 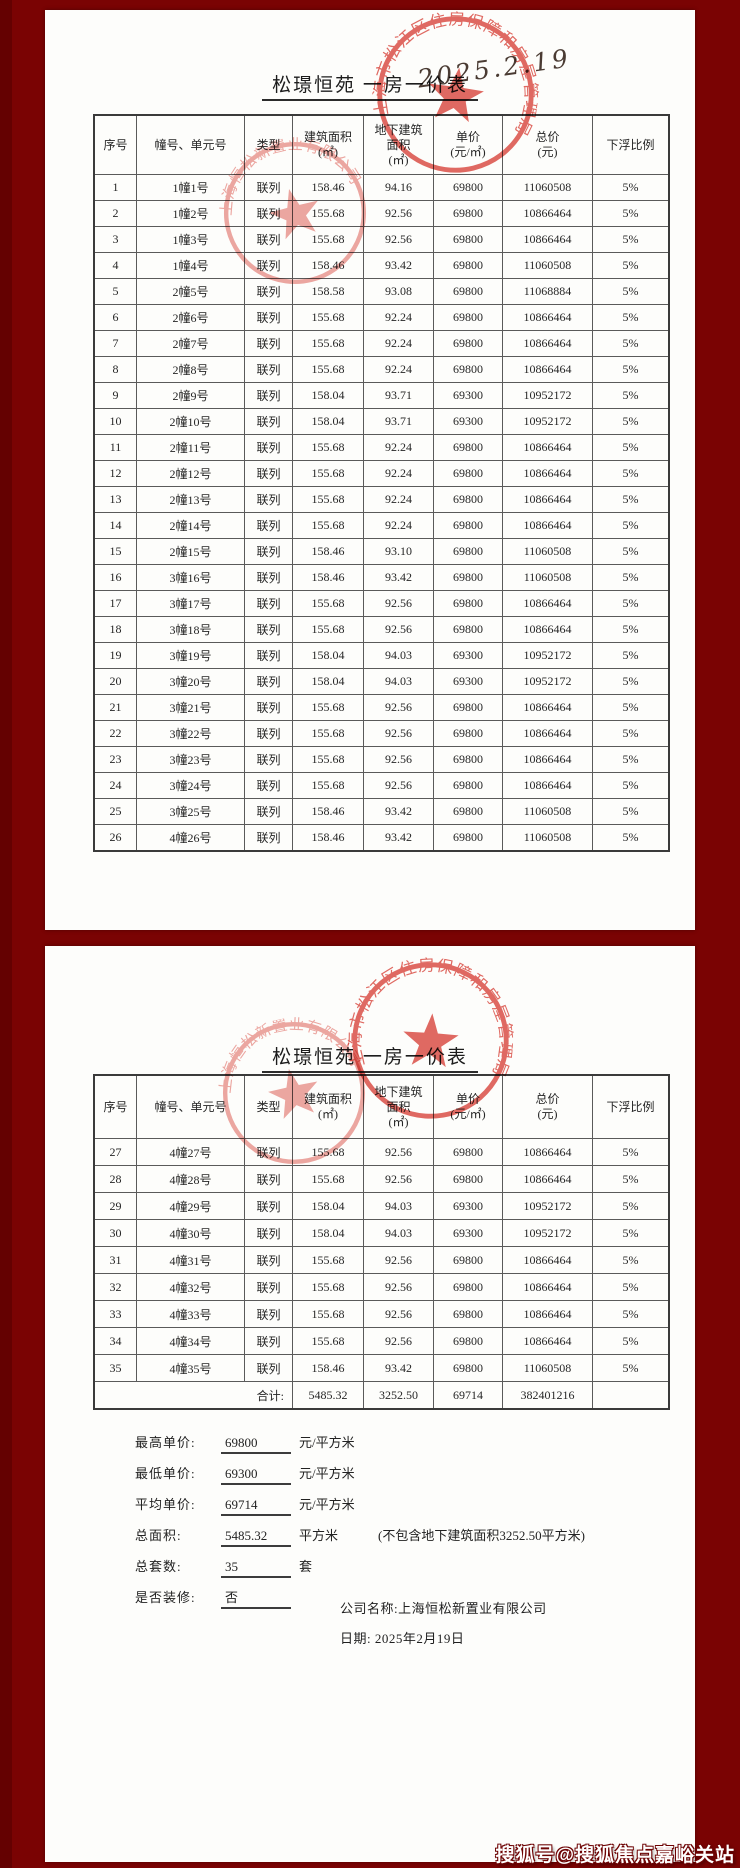 What do you see at coordinates (115, 369) in the screenshot?
I see `table-cell: 8` at bounding box center [115, 369].